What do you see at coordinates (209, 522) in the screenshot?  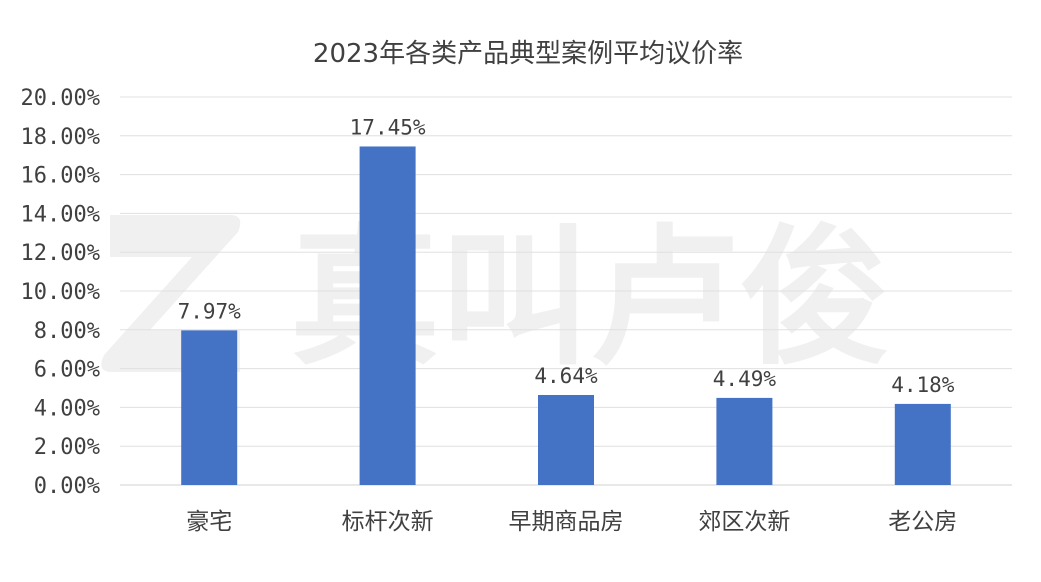 I see `x-category-label: 豪宅` at bounding box center [209, 522].